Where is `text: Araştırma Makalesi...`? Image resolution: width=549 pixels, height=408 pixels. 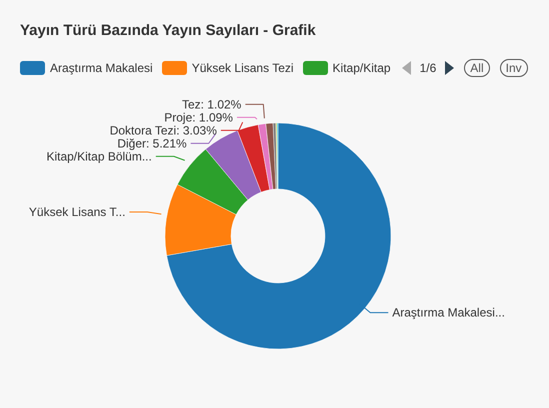 text: Araştırma Makalesi... is located at coordinates (448, 313).